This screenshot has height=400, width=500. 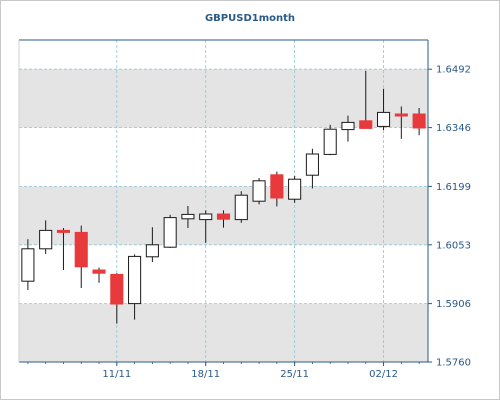 What do you see at coordinates (453, 363) in the screenshot?
I see `y-tick-label: 1.5760` at bounding box center [453, 363].